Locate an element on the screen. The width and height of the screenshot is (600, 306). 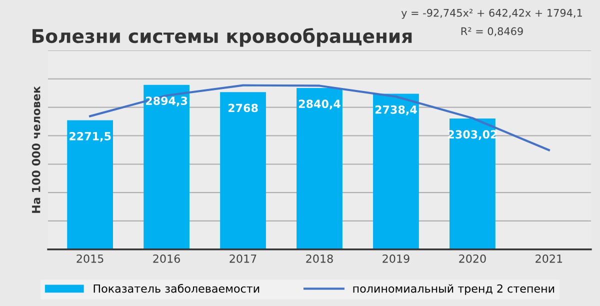
y-axis-title: На 100 000 человек is located at coordinates (36, 149).